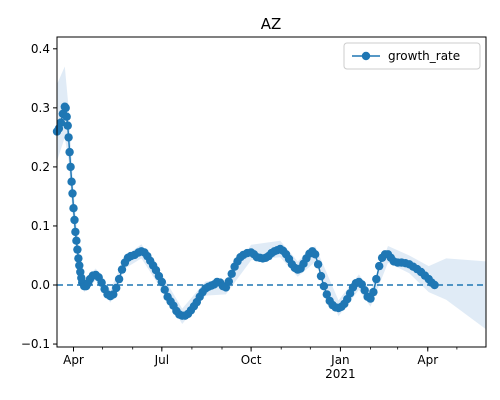 The height and width of the screenshot is (400, 500). Describe the element at coordinates (251, 360) in the screenshot. I see `x-tick-label: Oct` at that location.